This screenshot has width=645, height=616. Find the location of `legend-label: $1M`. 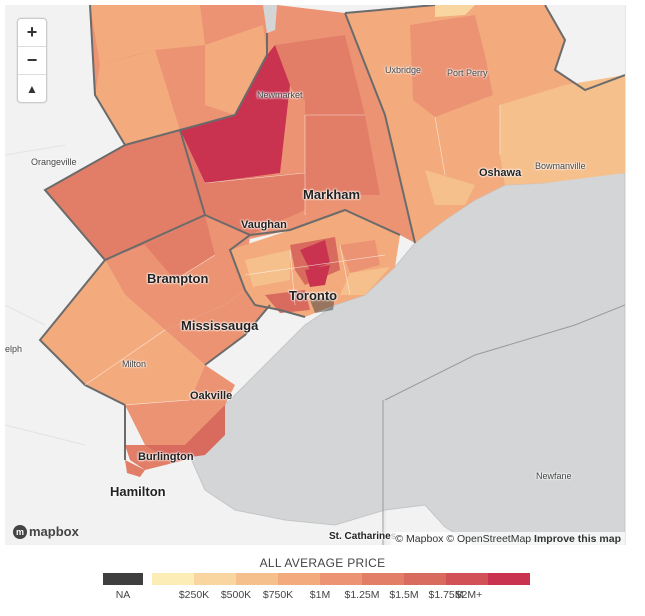

legend-label: $1M is located at coordinates (320, 595).